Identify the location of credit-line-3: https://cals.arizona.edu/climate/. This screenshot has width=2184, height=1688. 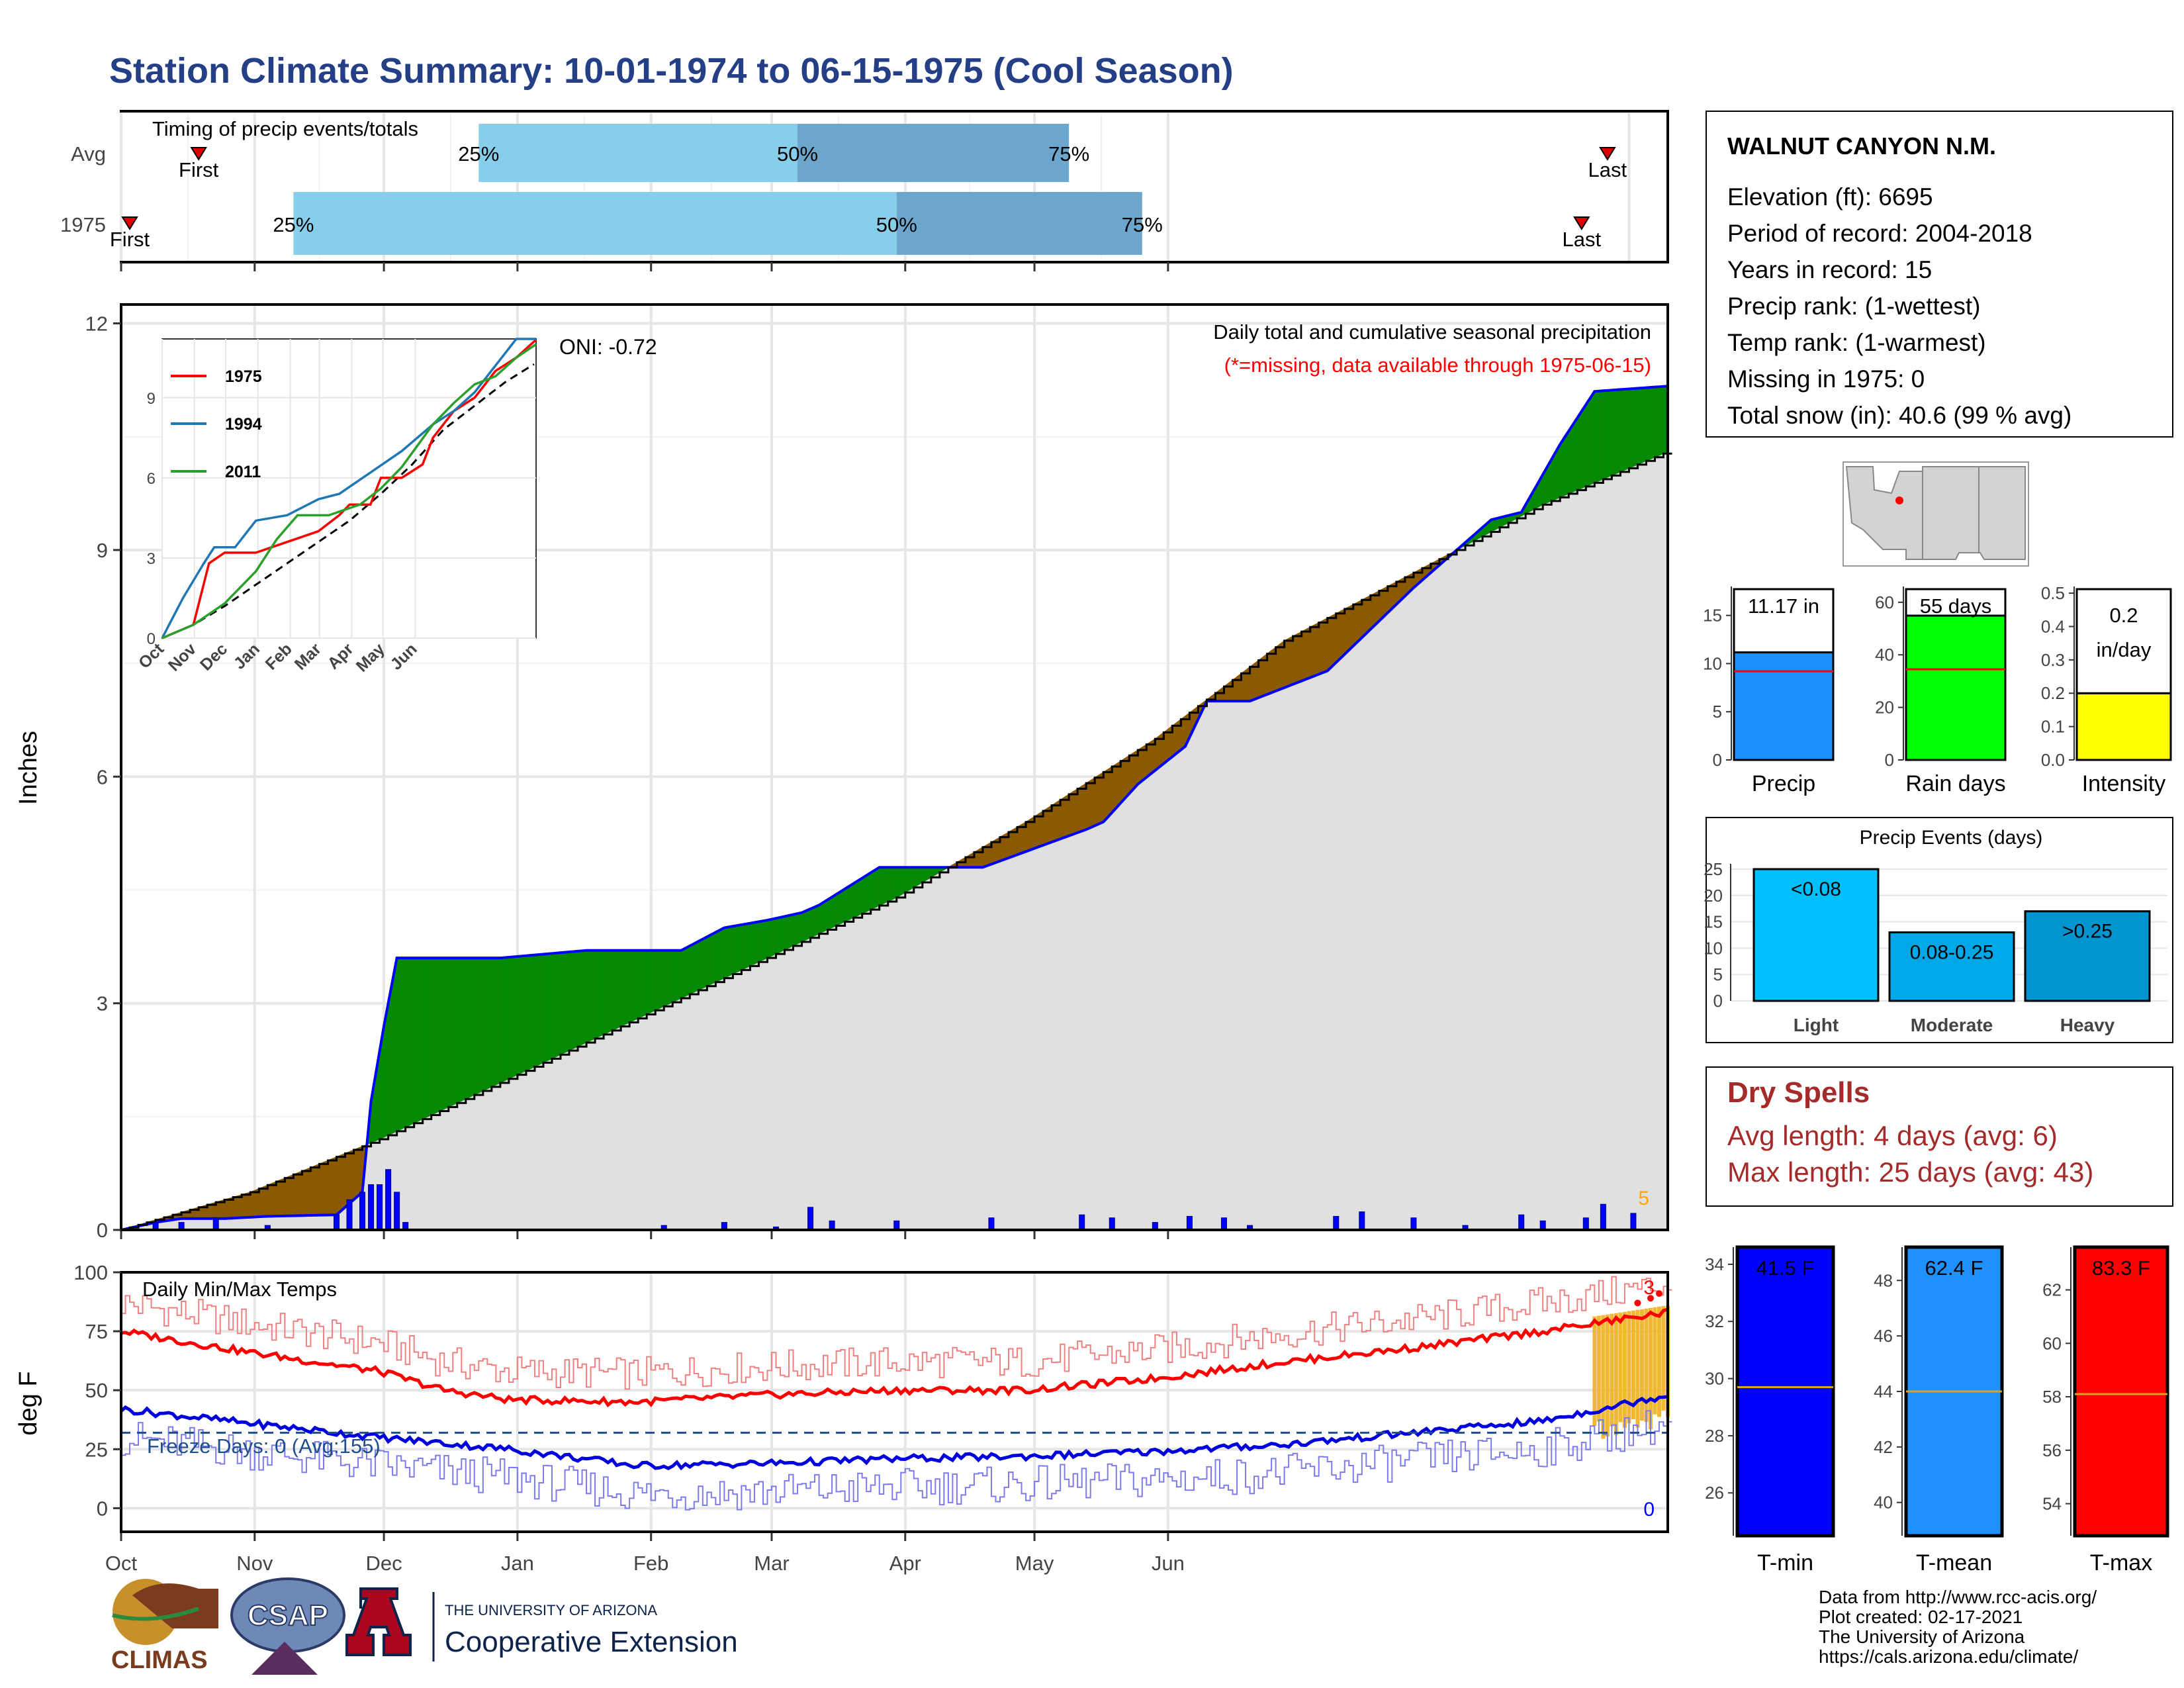
(1948, 1656).